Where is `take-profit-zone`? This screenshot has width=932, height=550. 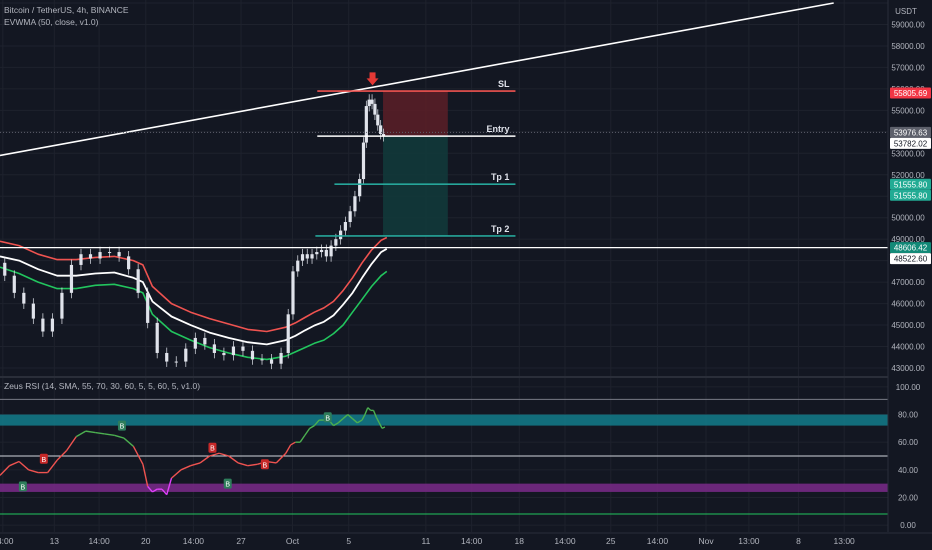 take-profit-zone is located at coordinates (415, 186).